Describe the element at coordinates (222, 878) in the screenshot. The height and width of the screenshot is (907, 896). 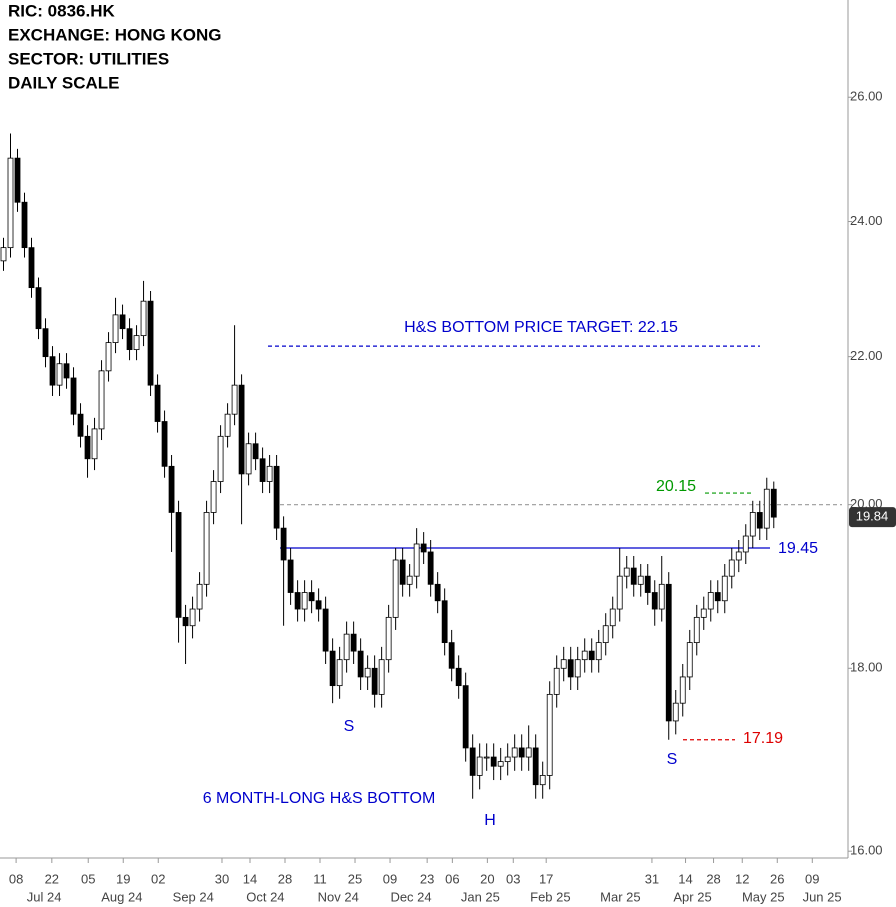
I see `x-tick-label: 30` at that location.